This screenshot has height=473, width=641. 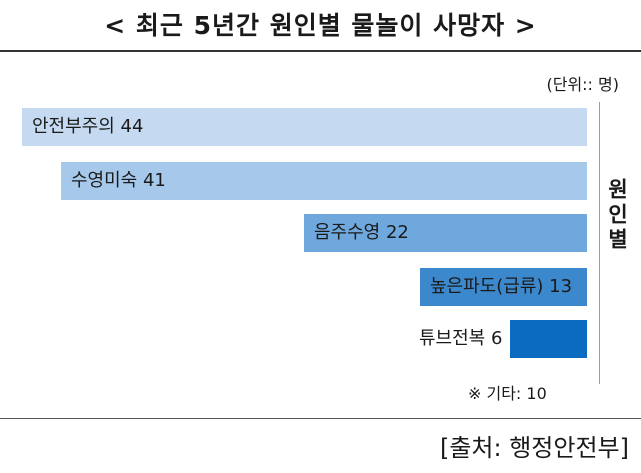 What do you see at coordinates (461, 338) in the screenshot?
I see `bar-label-5: 튜브전복 6` at bounding box center [461, 338].